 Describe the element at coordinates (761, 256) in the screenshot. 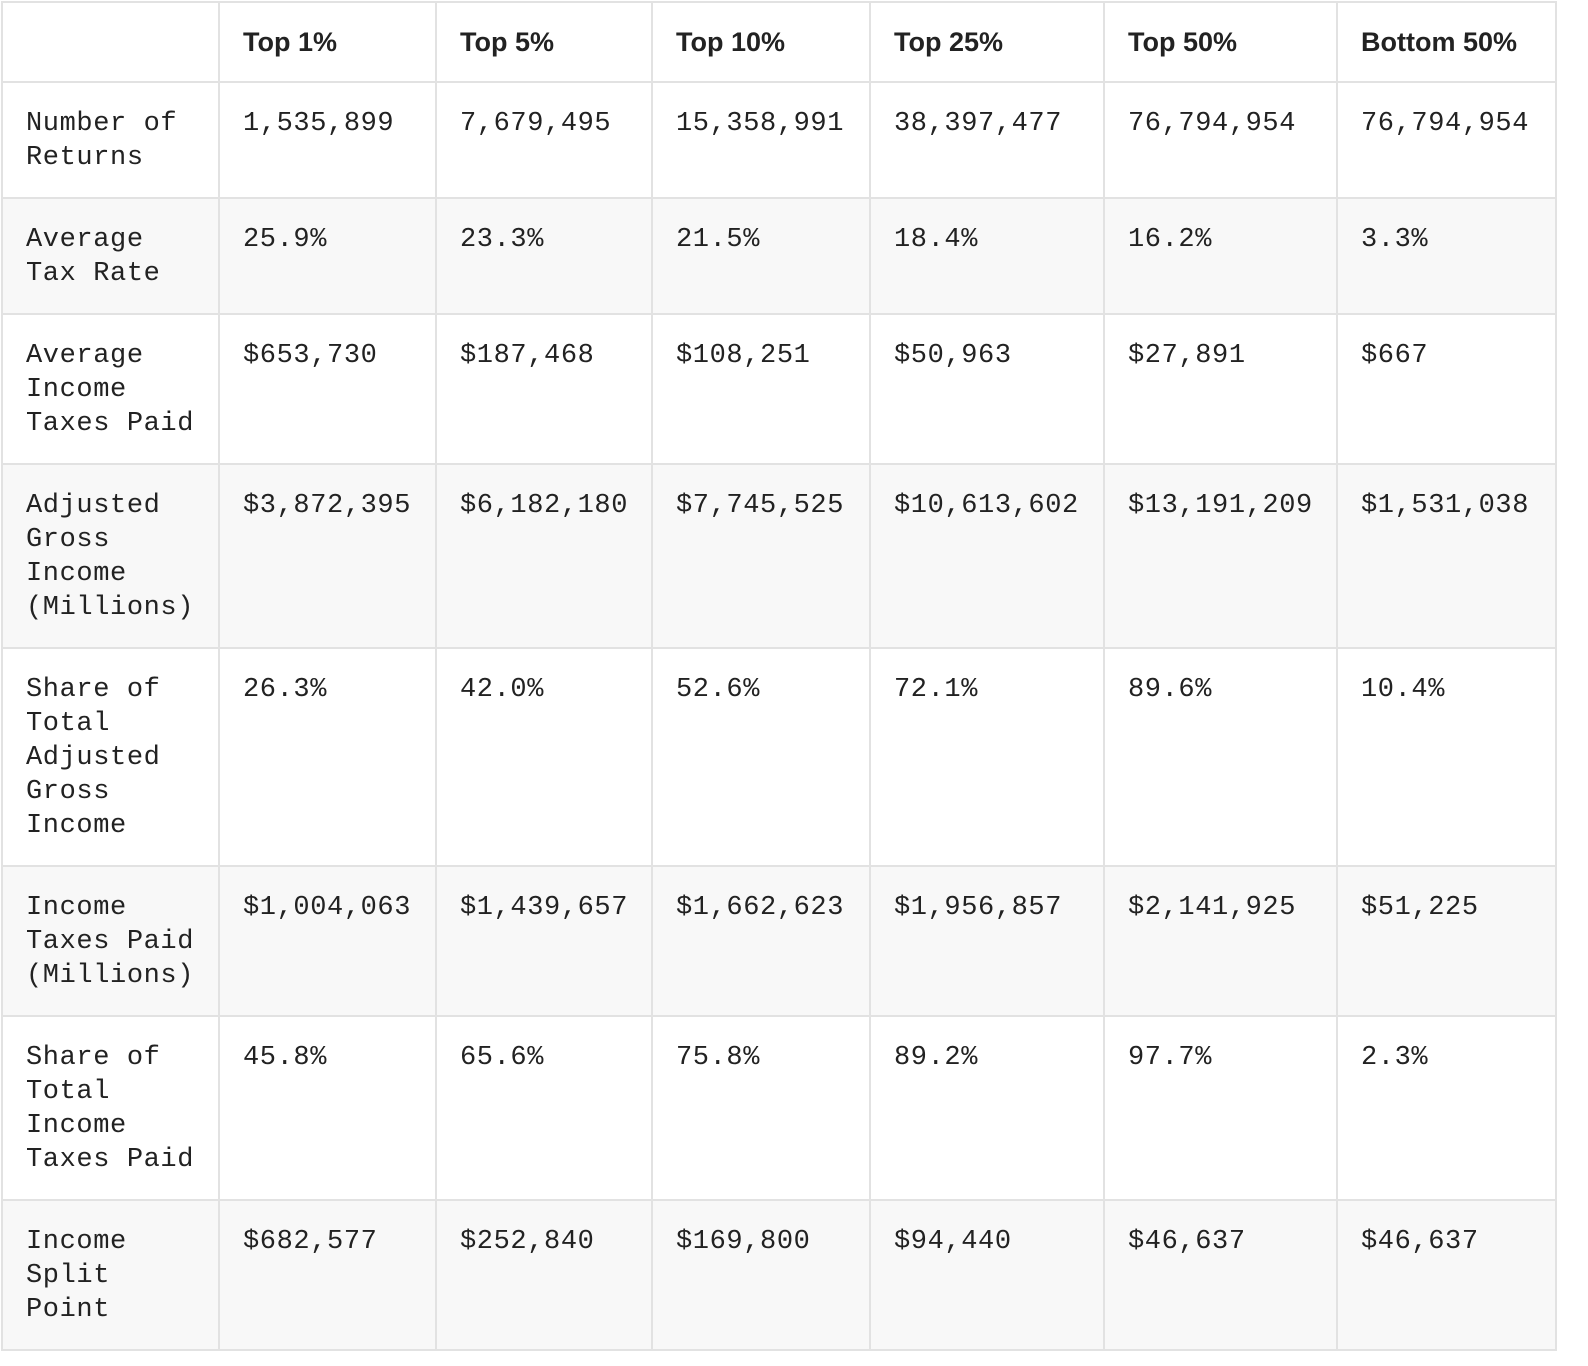

I see `cell: 21.5%` at that location.